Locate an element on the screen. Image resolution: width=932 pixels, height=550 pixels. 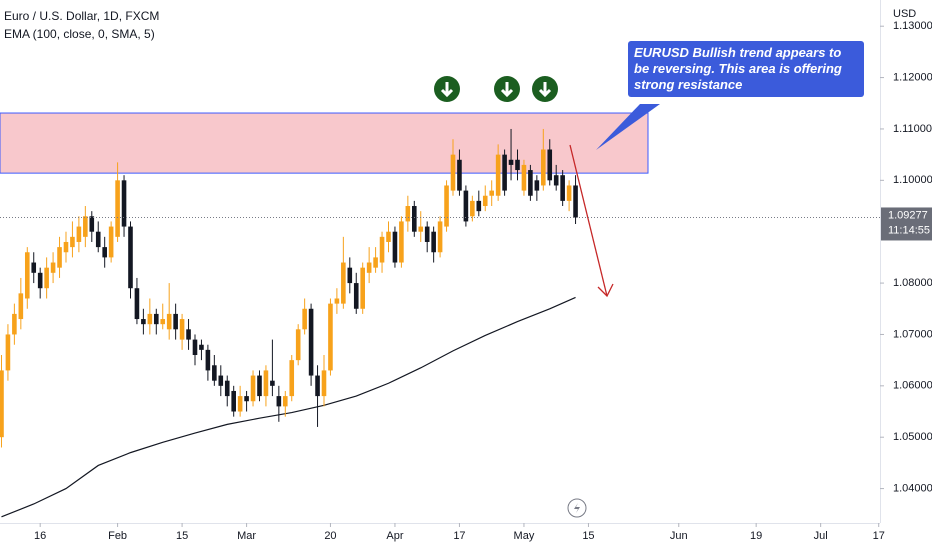
x-tick-label: 16 is located at coordinates (40, 536).